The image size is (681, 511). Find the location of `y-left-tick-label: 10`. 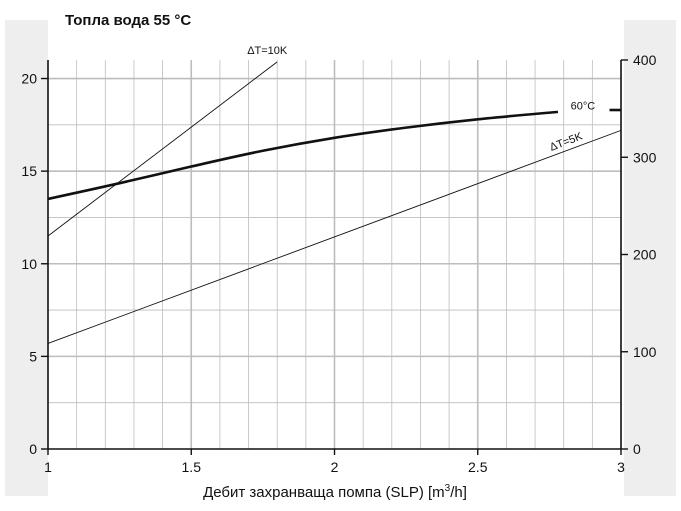

y-left-tick-label: 10 is located at coordinates (29, 264).